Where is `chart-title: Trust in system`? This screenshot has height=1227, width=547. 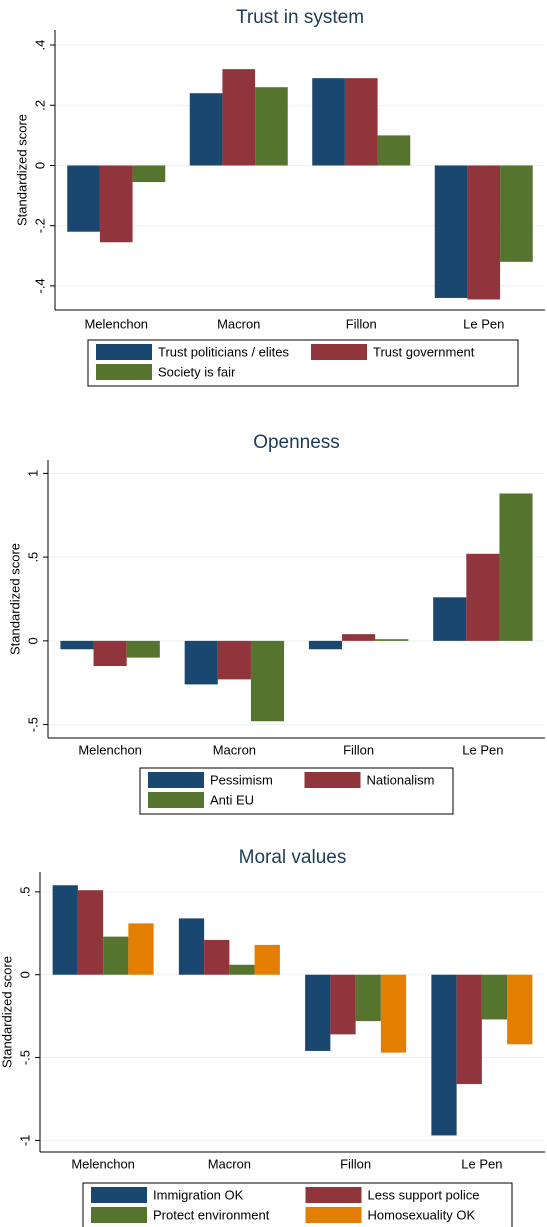 chart-title: Trust in system is located at coordinates (300, 17).